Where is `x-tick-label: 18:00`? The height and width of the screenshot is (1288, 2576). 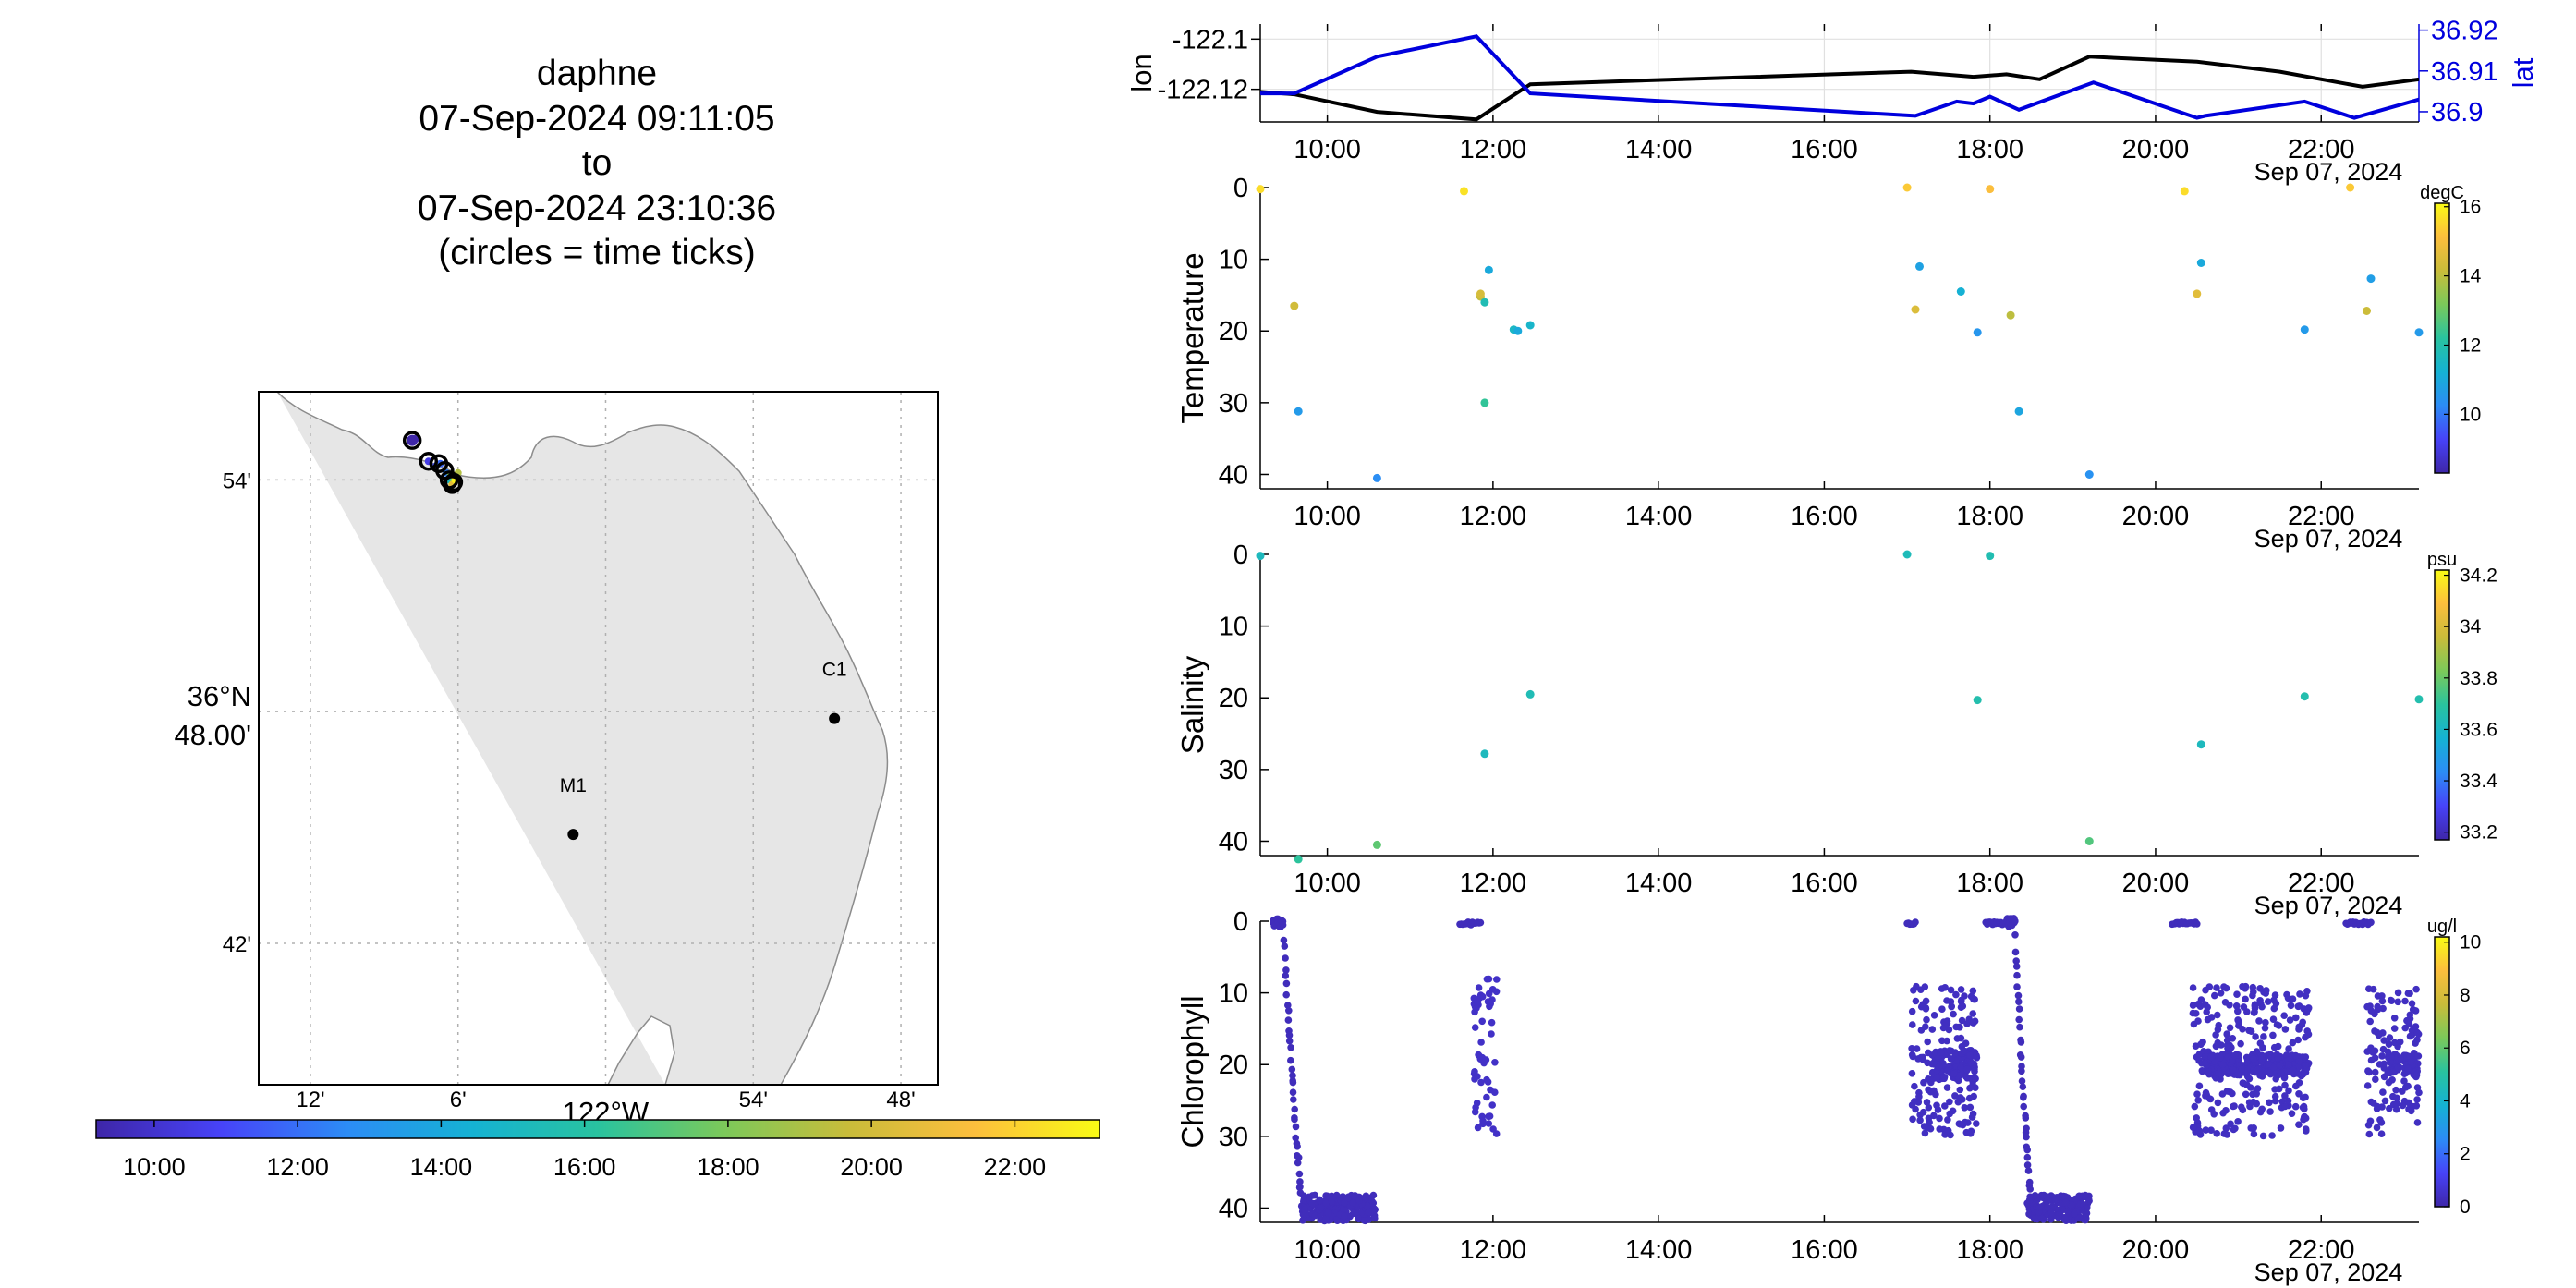
x-tick-label: 18:00 is located at coordinates (1990, 883).